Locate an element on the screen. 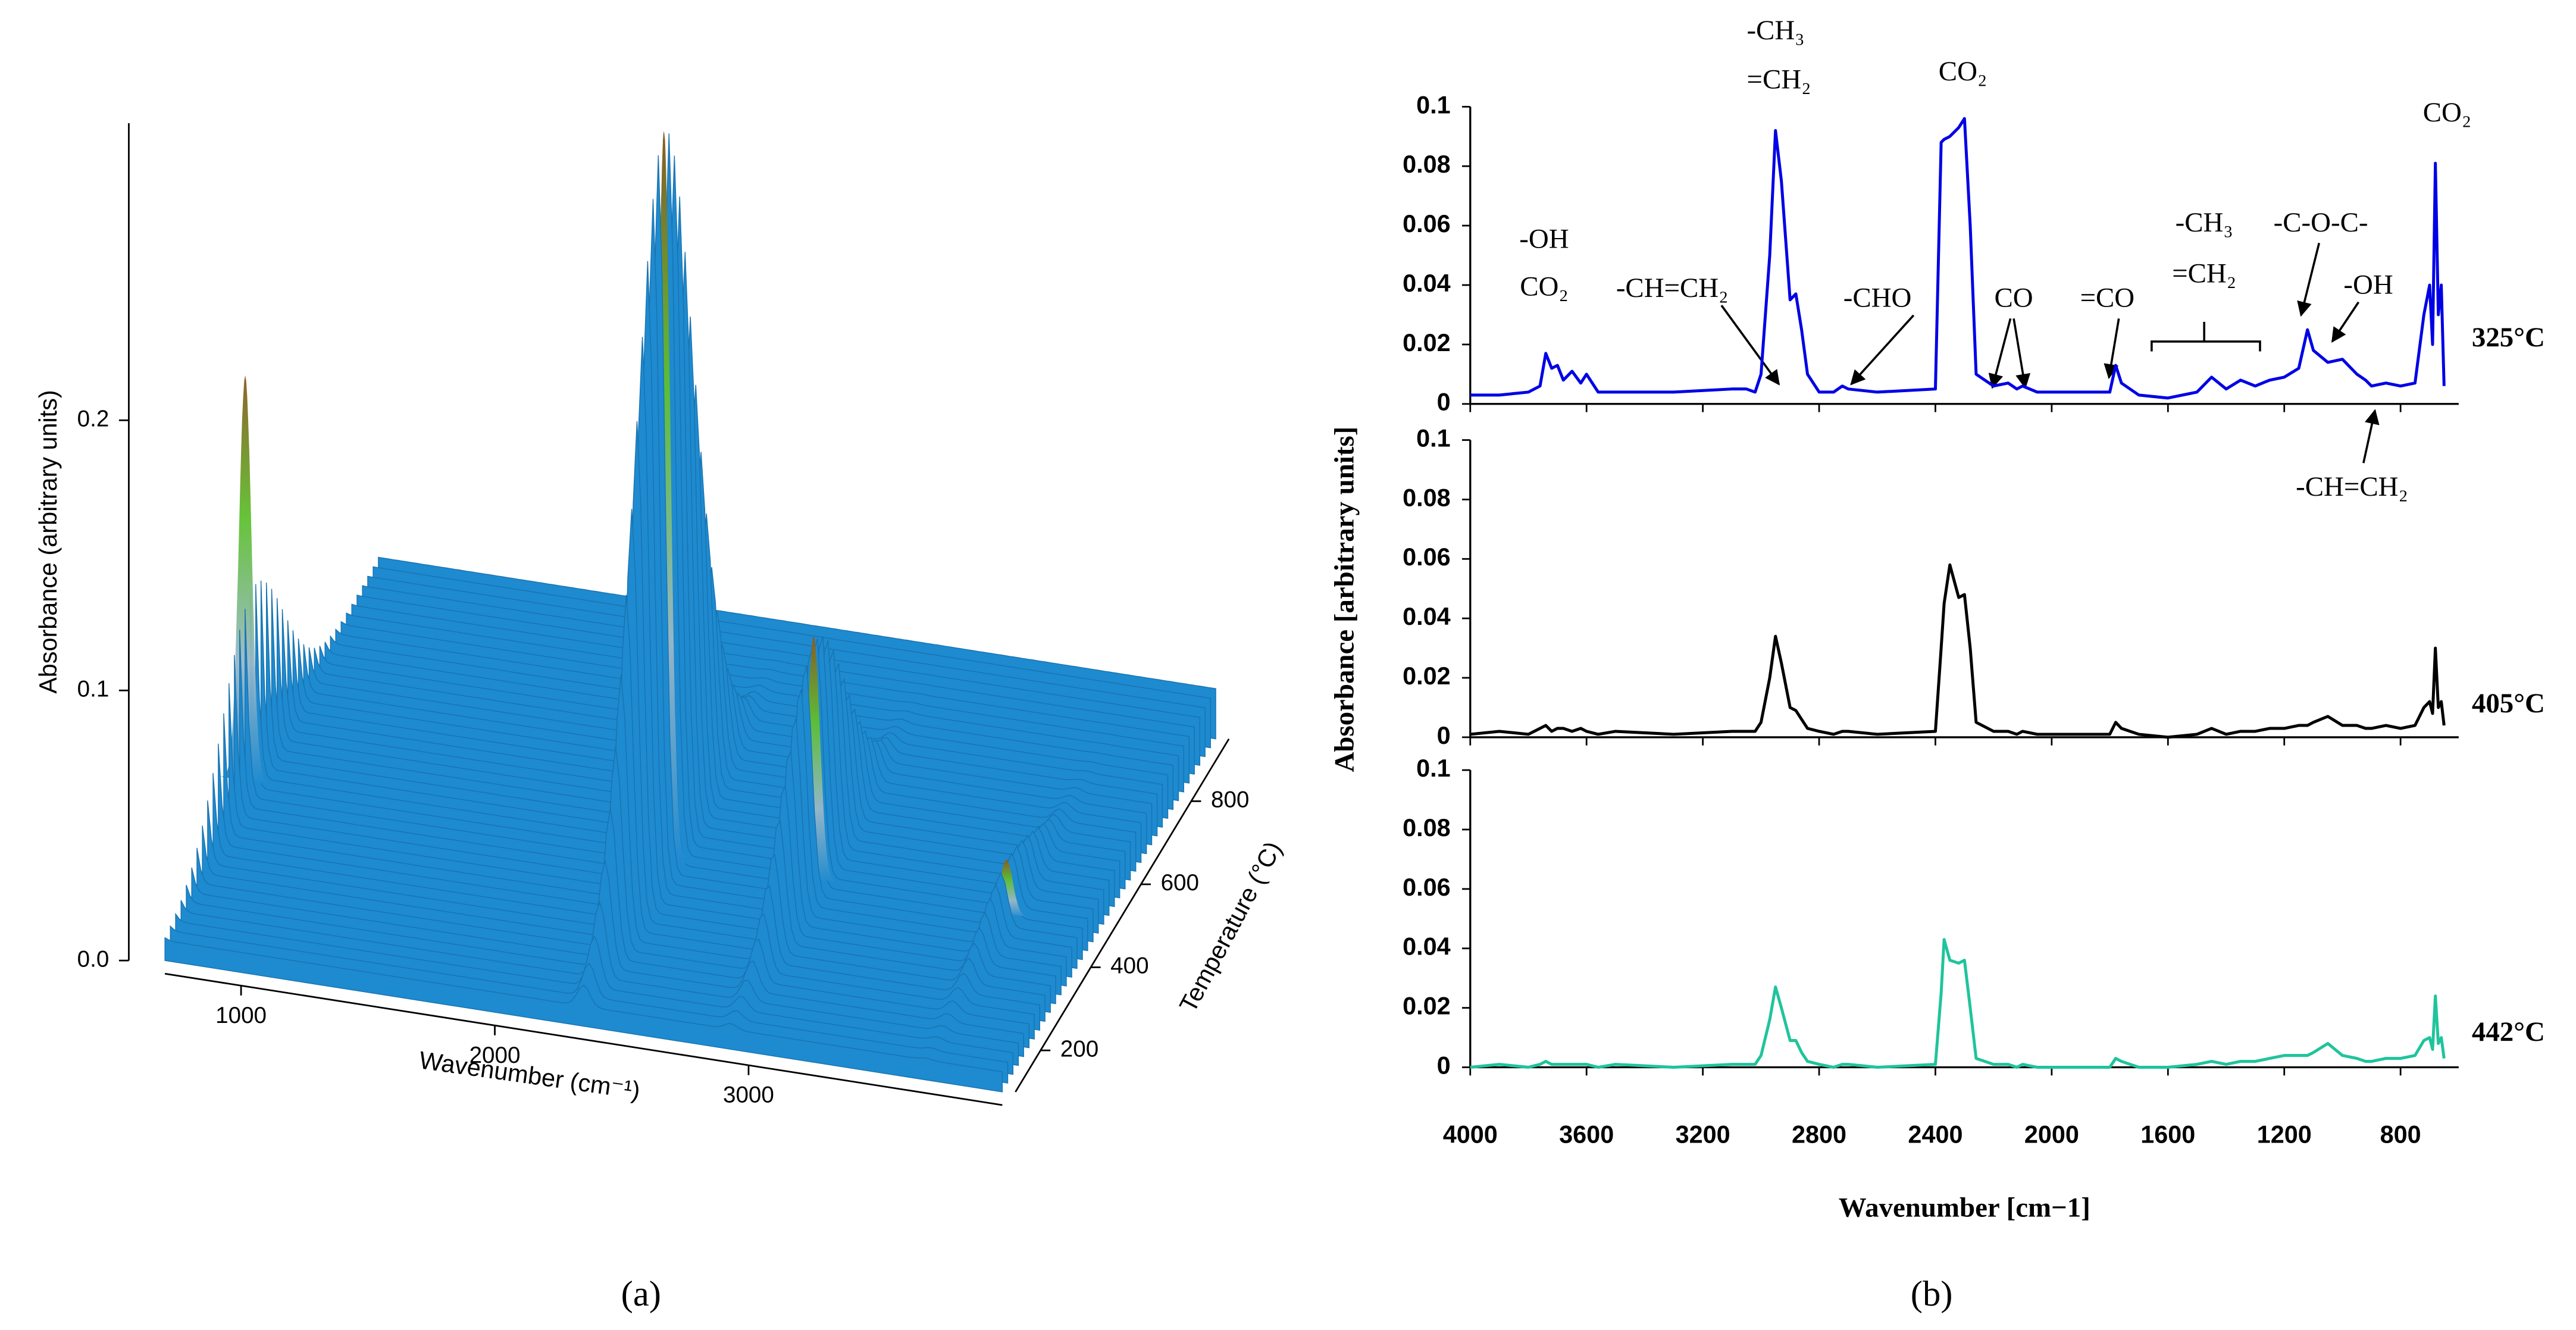 The image size is (2576, 1330). y-axis is located at coordinates (1122, 915).